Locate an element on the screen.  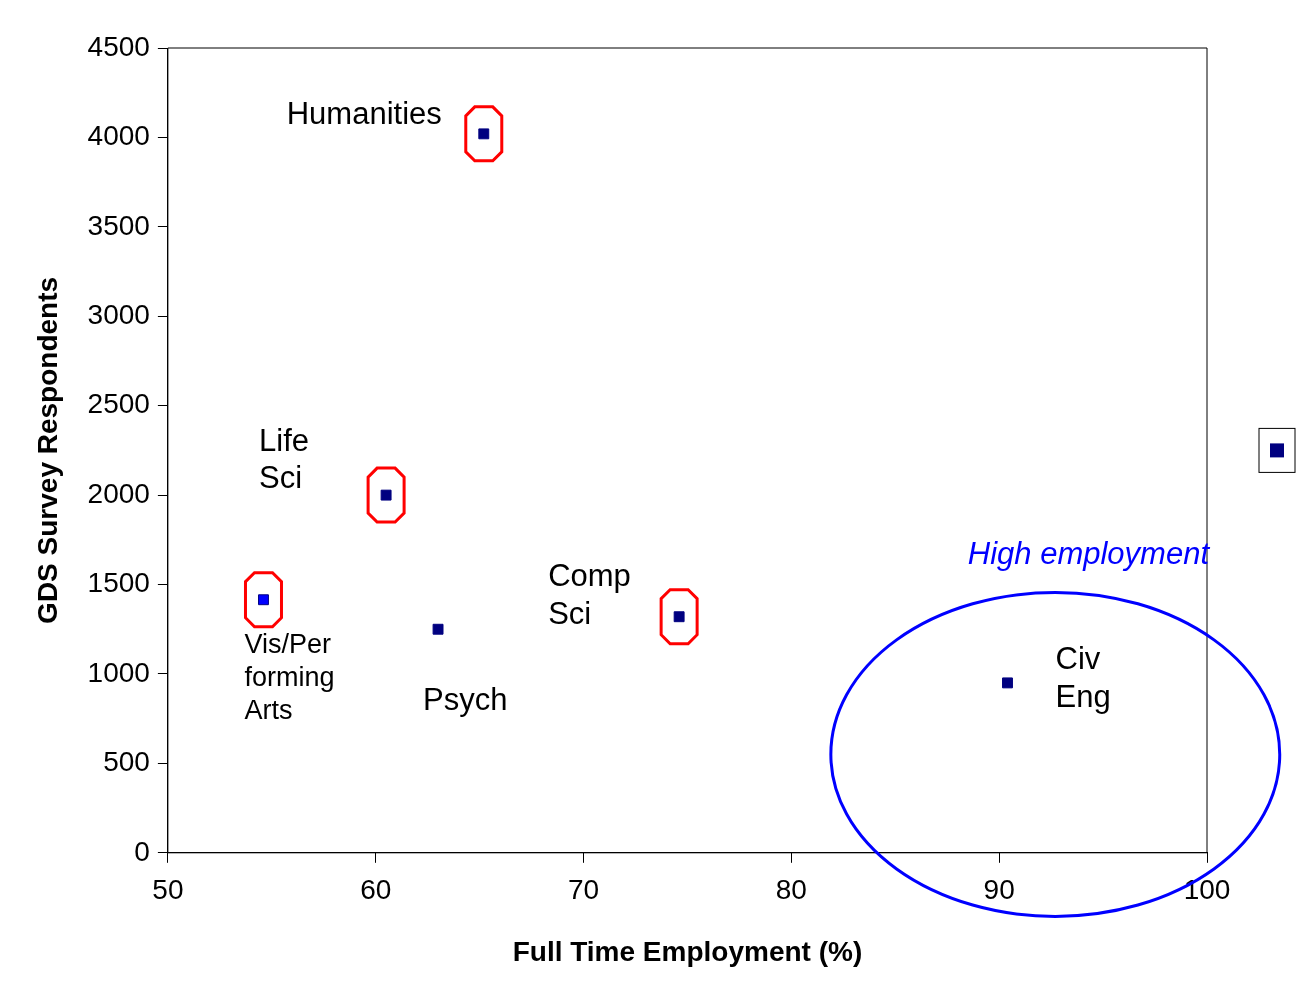
y-tick-label: 0 is located at coordinates (142, 851).